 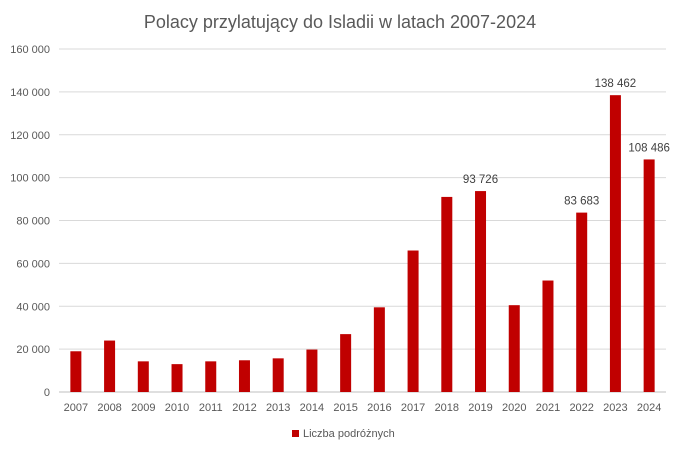 I want to click on y-tick-label: 120 000, so click(x=30, y=136).